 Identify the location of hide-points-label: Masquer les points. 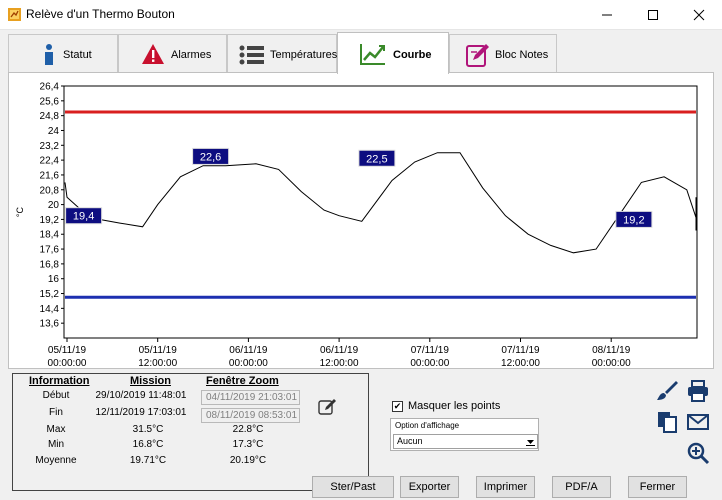
(454, 406).